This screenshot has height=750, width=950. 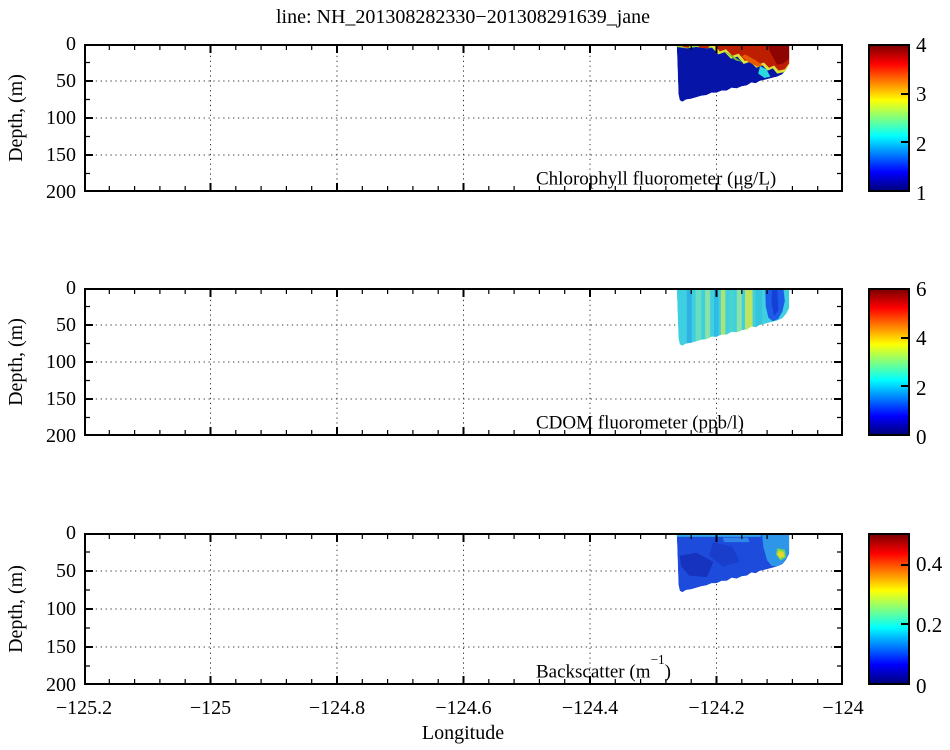 I want to click on region-yellow-spot, so click(x=781, y=554).